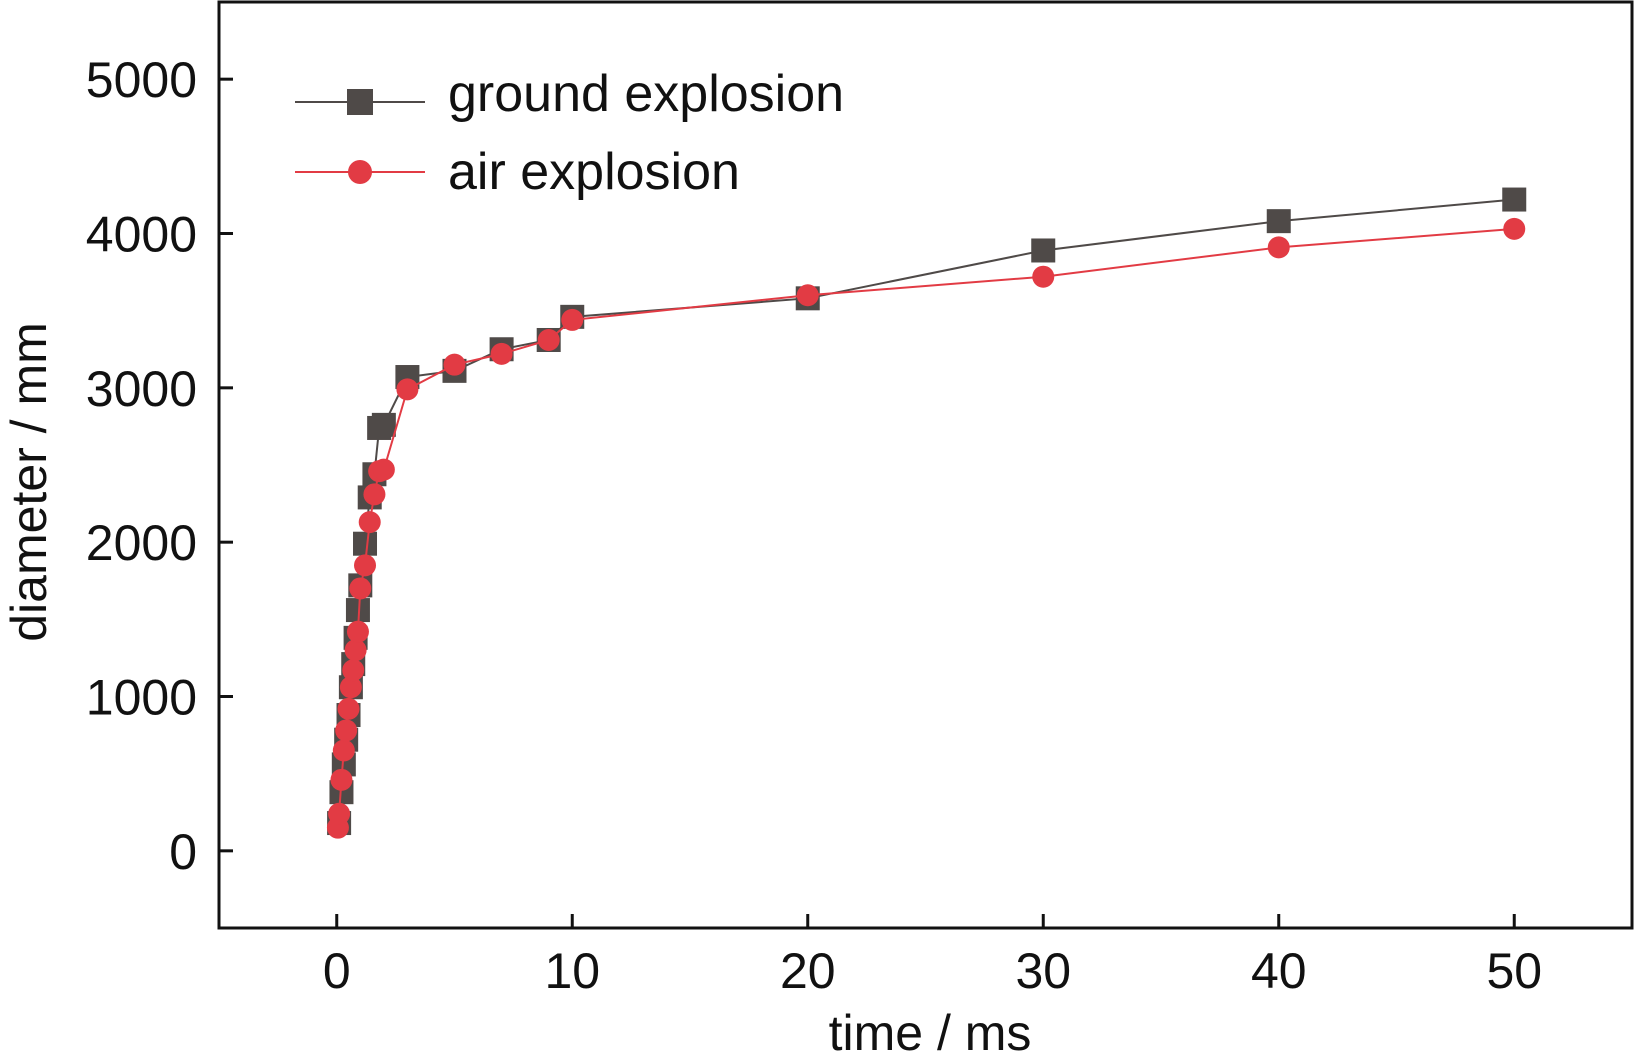  What do you see at coordinates (141, 543) in the screenshot?
I see `y-tick-label-2000: 2000` at bounding box center [141, 543].